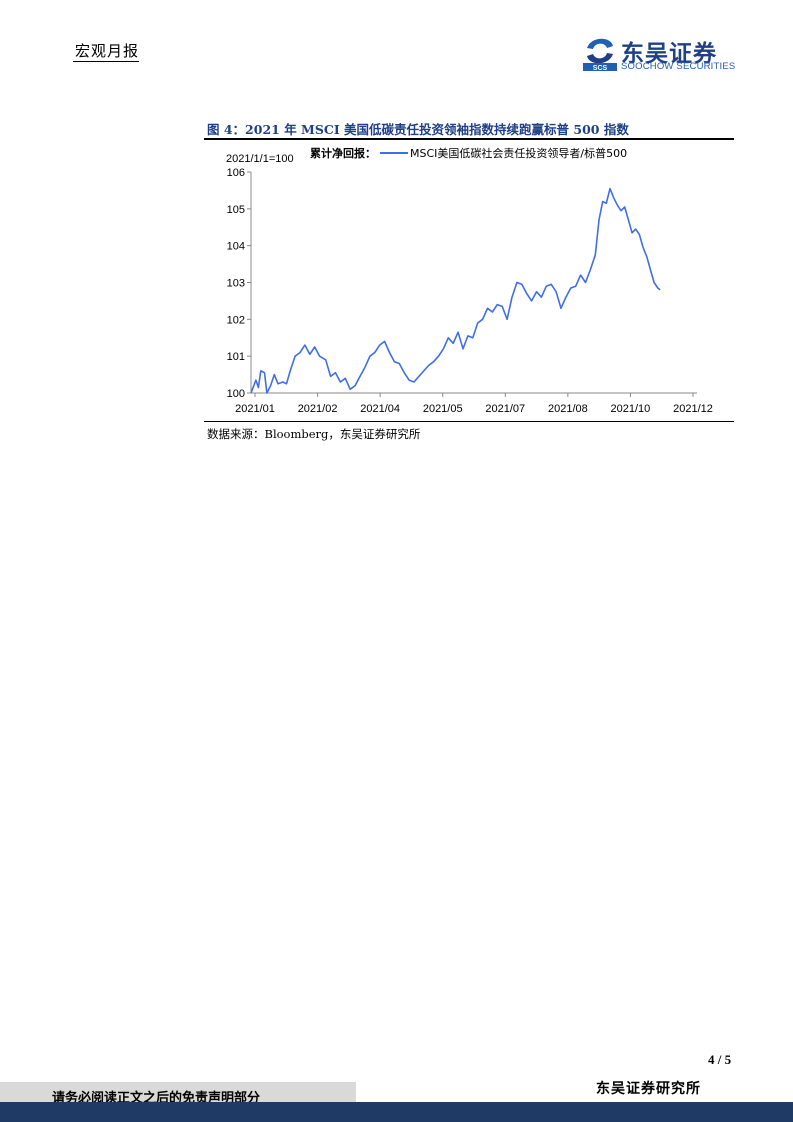 Image resolution: width=793 pixels, height=1122 pixels. What do you see at coordinates (236, 357) in the screenshot?
I see `y-tick-label: 101` at bounding box center [236, 357].